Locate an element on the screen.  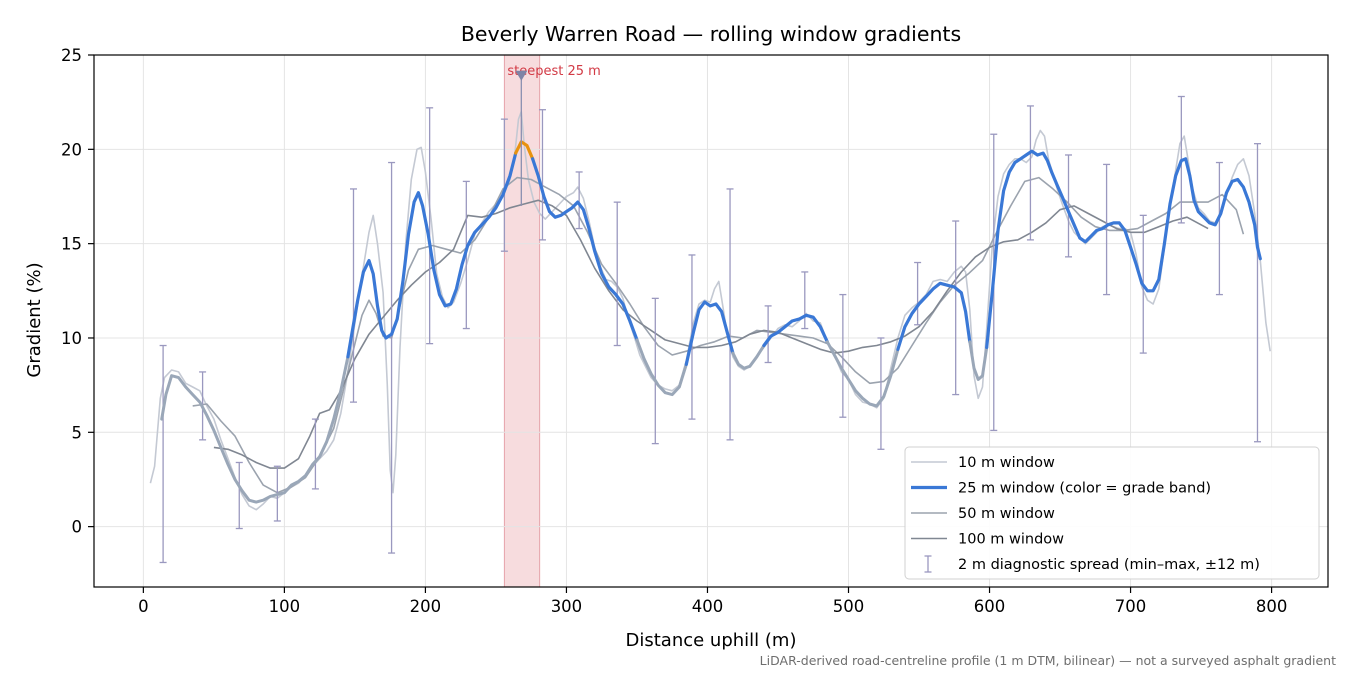
x-tick-label: 600 is located at coordinates (990, 606).